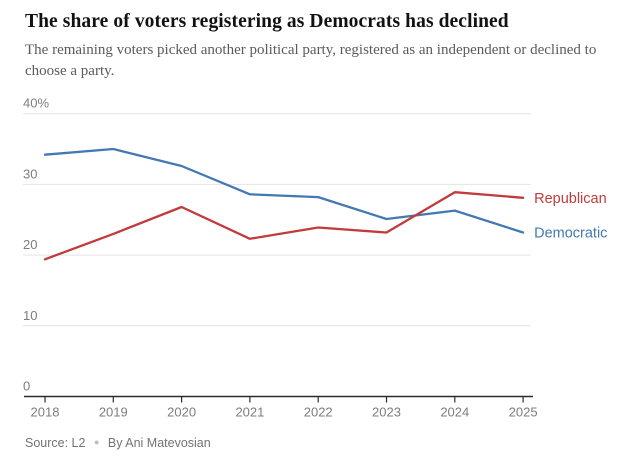 The height and width of the screenshot is (471, 638). Describe the element at coordinates (30, 315) in the screenshot. I see `y-tick-label: 10` at that location.